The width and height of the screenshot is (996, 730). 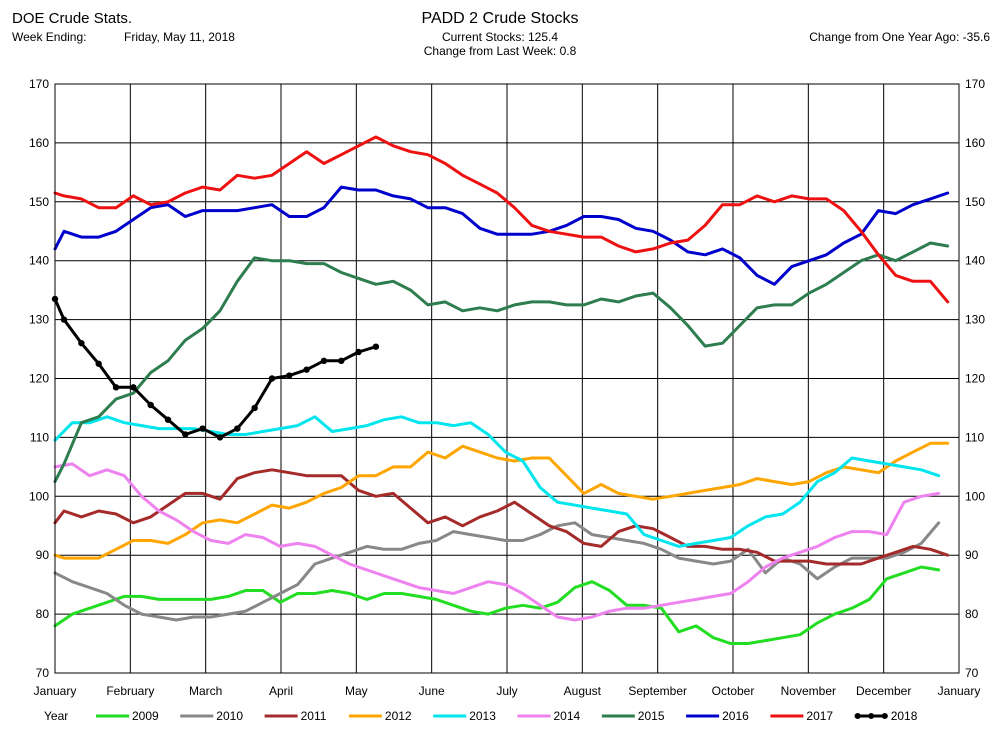 I want to click on legend-label-2018: 2018, so click(x=904, y=716).